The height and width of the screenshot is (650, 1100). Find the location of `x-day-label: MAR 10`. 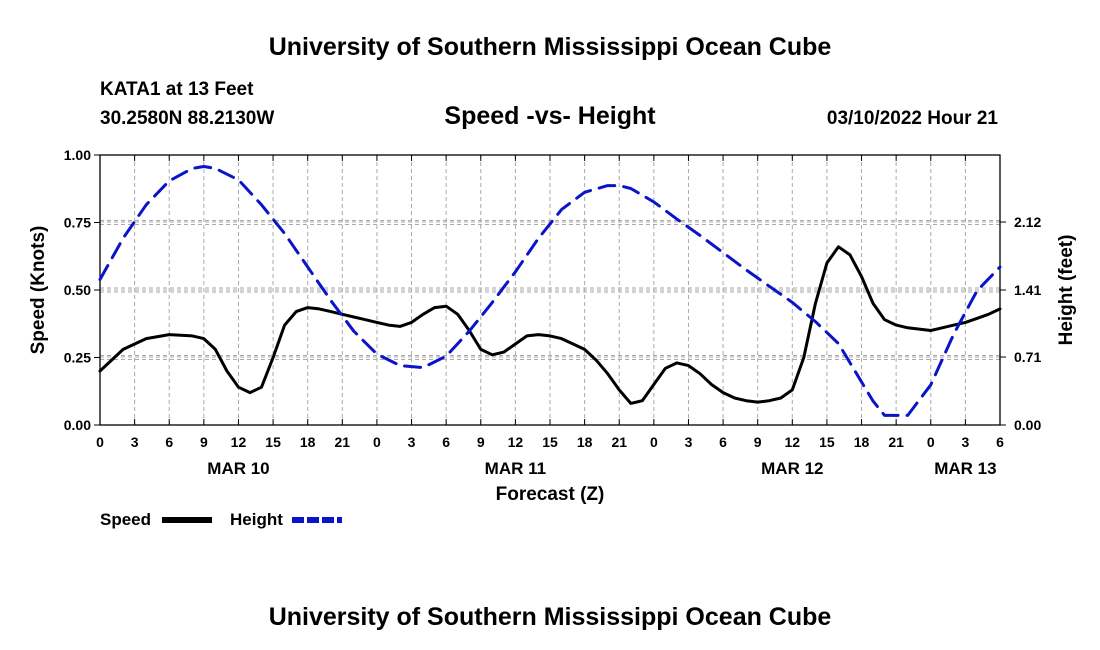

x-day-label: MAR 10 is located at coordinates (238, 468).